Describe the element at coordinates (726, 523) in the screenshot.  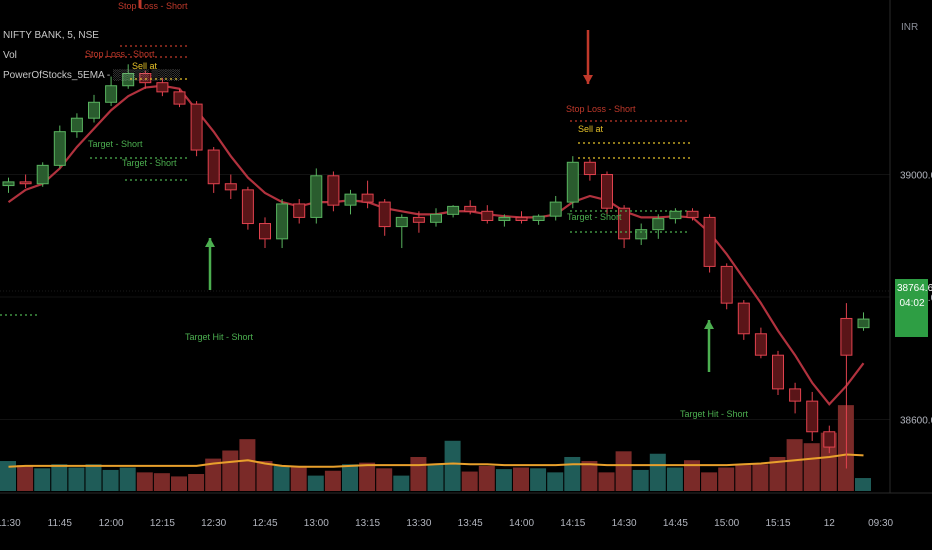
I see `time-tick-label: 15:00` at that location.